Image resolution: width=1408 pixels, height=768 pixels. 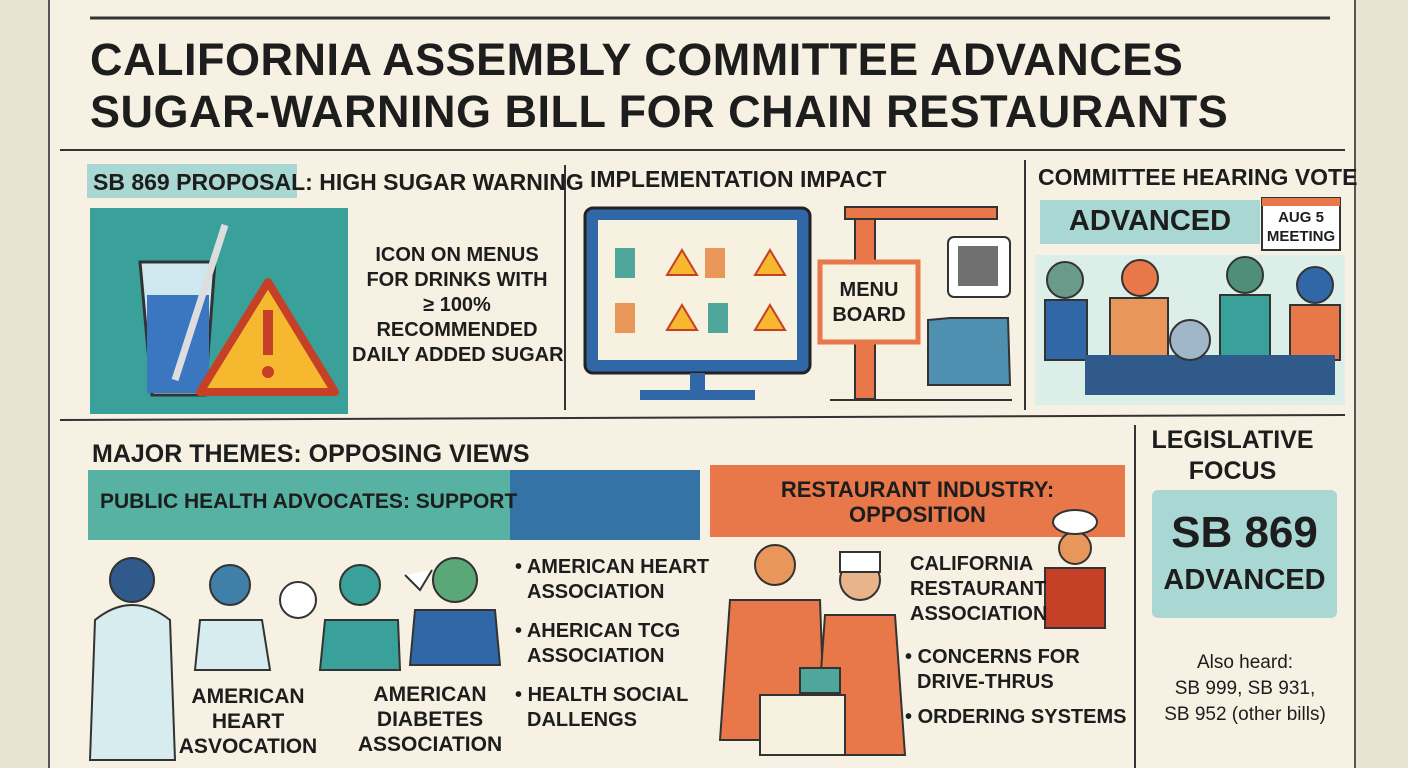 I want to click on vote-date: AUG 5 MEETING, so click(x=1301, y=227).